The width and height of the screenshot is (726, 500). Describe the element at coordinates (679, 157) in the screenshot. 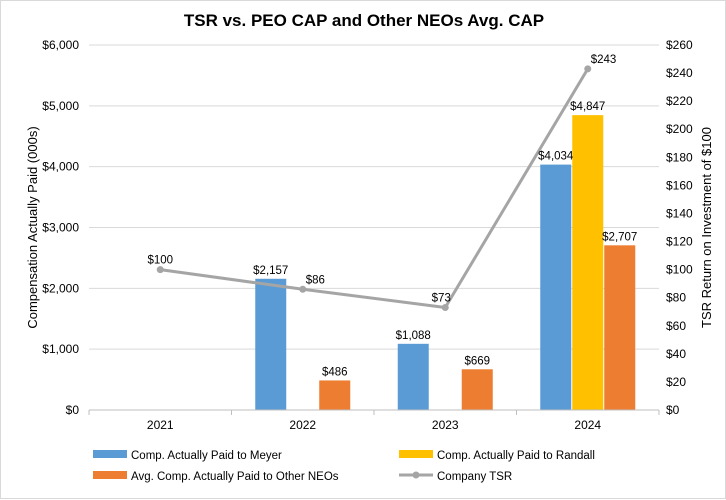

I see `y2-tick-label: $180` at that location.